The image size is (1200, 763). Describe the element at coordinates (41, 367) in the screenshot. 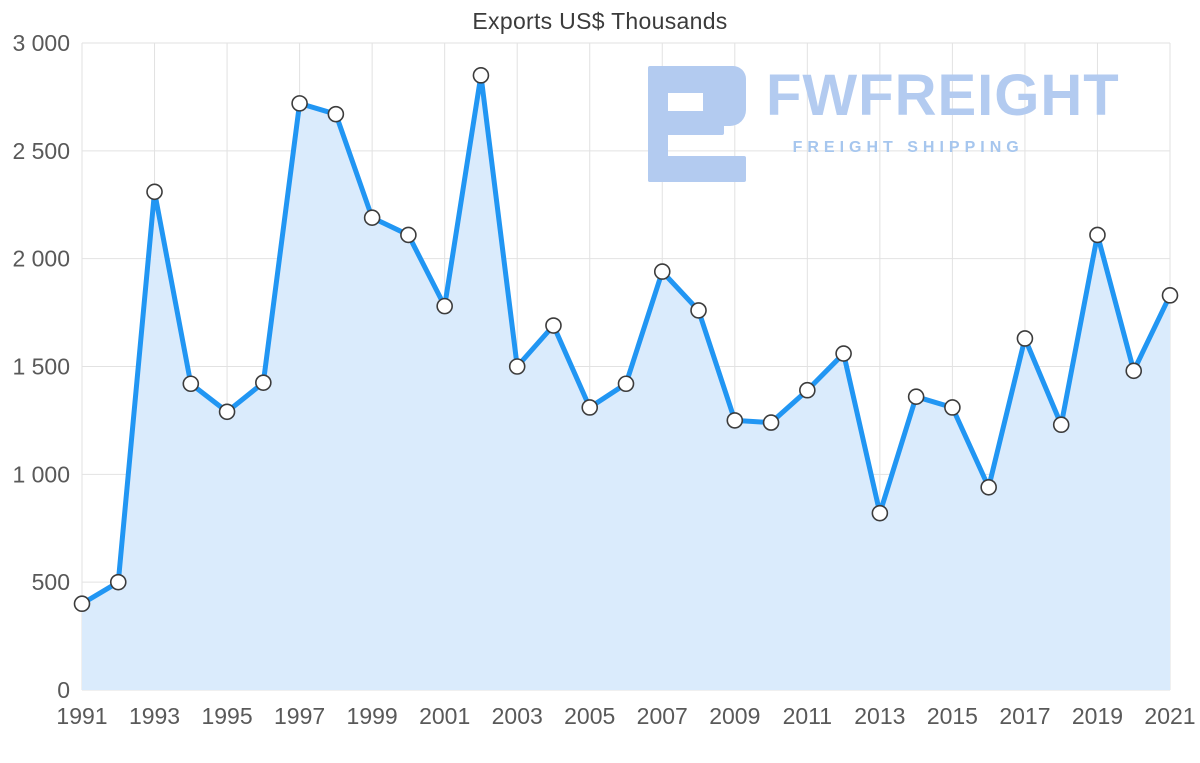

I see `y-axis-tick-label: 1 500` at that location.